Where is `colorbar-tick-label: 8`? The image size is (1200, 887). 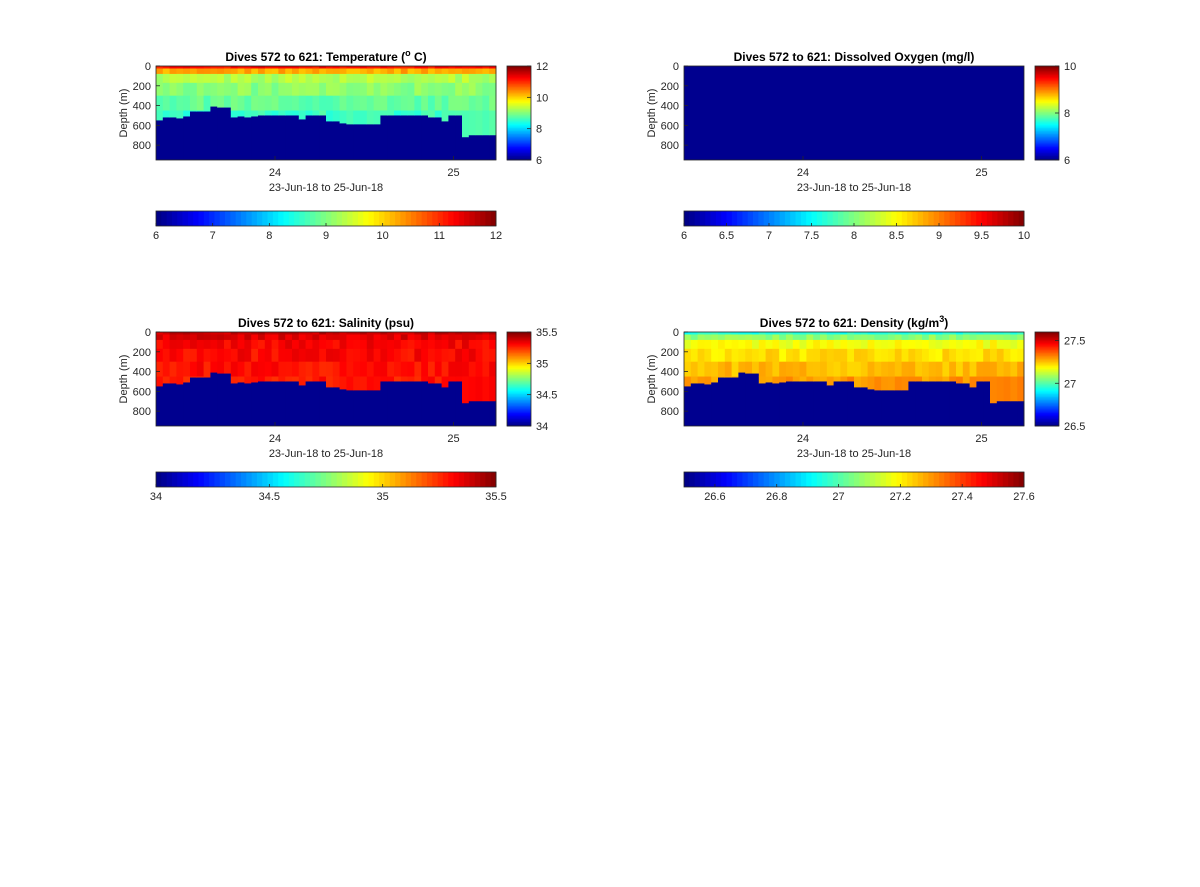 colorbar-tick-label: 8 is located at coordinates (539, 130).